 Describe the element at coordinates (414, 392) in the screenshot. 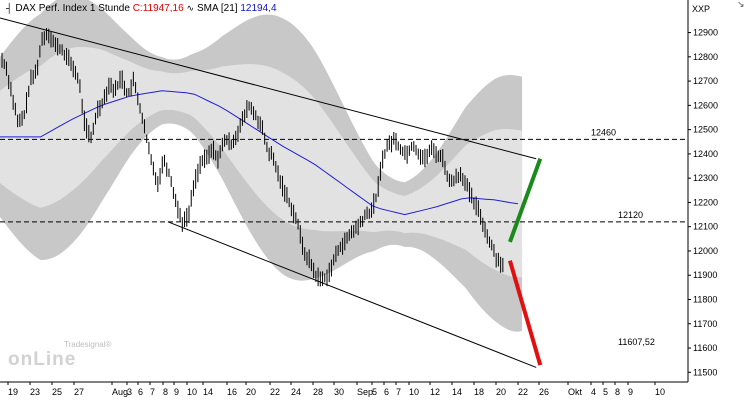

I see `x-tick-label-22: 10` at that location.